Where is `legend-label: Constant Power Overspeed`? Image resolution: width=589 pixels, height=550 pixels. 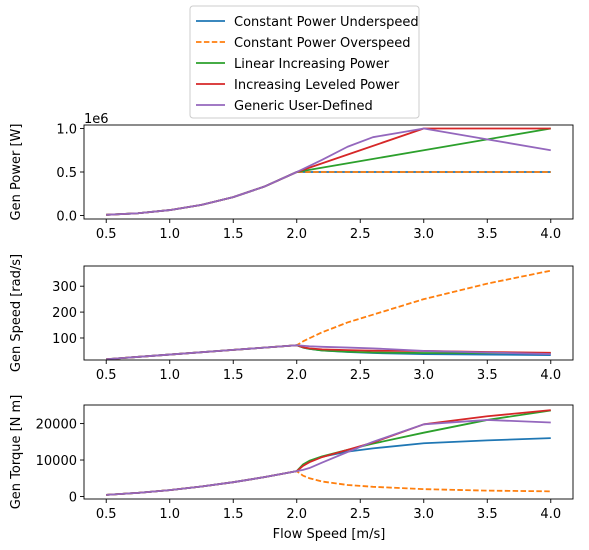 legend-label: Constant Power Overspeed is located at coordinates (322, 43).